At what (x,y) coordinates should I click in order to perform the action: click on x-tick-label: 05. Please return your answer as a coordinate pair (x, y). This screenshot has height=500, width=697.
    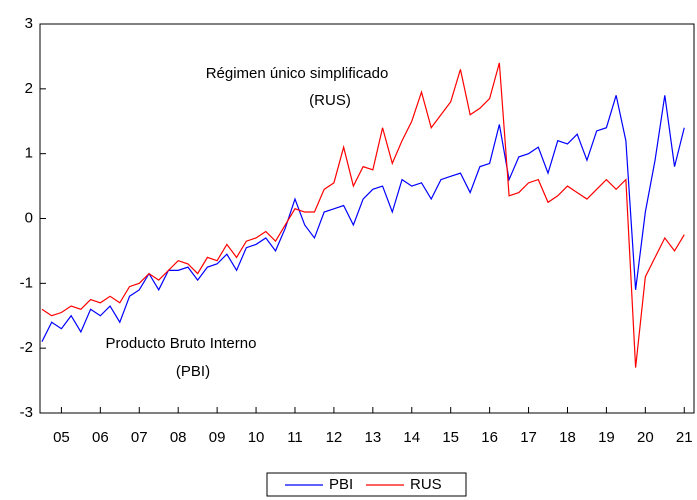
    Looking at the image, I should click on (61, 437).